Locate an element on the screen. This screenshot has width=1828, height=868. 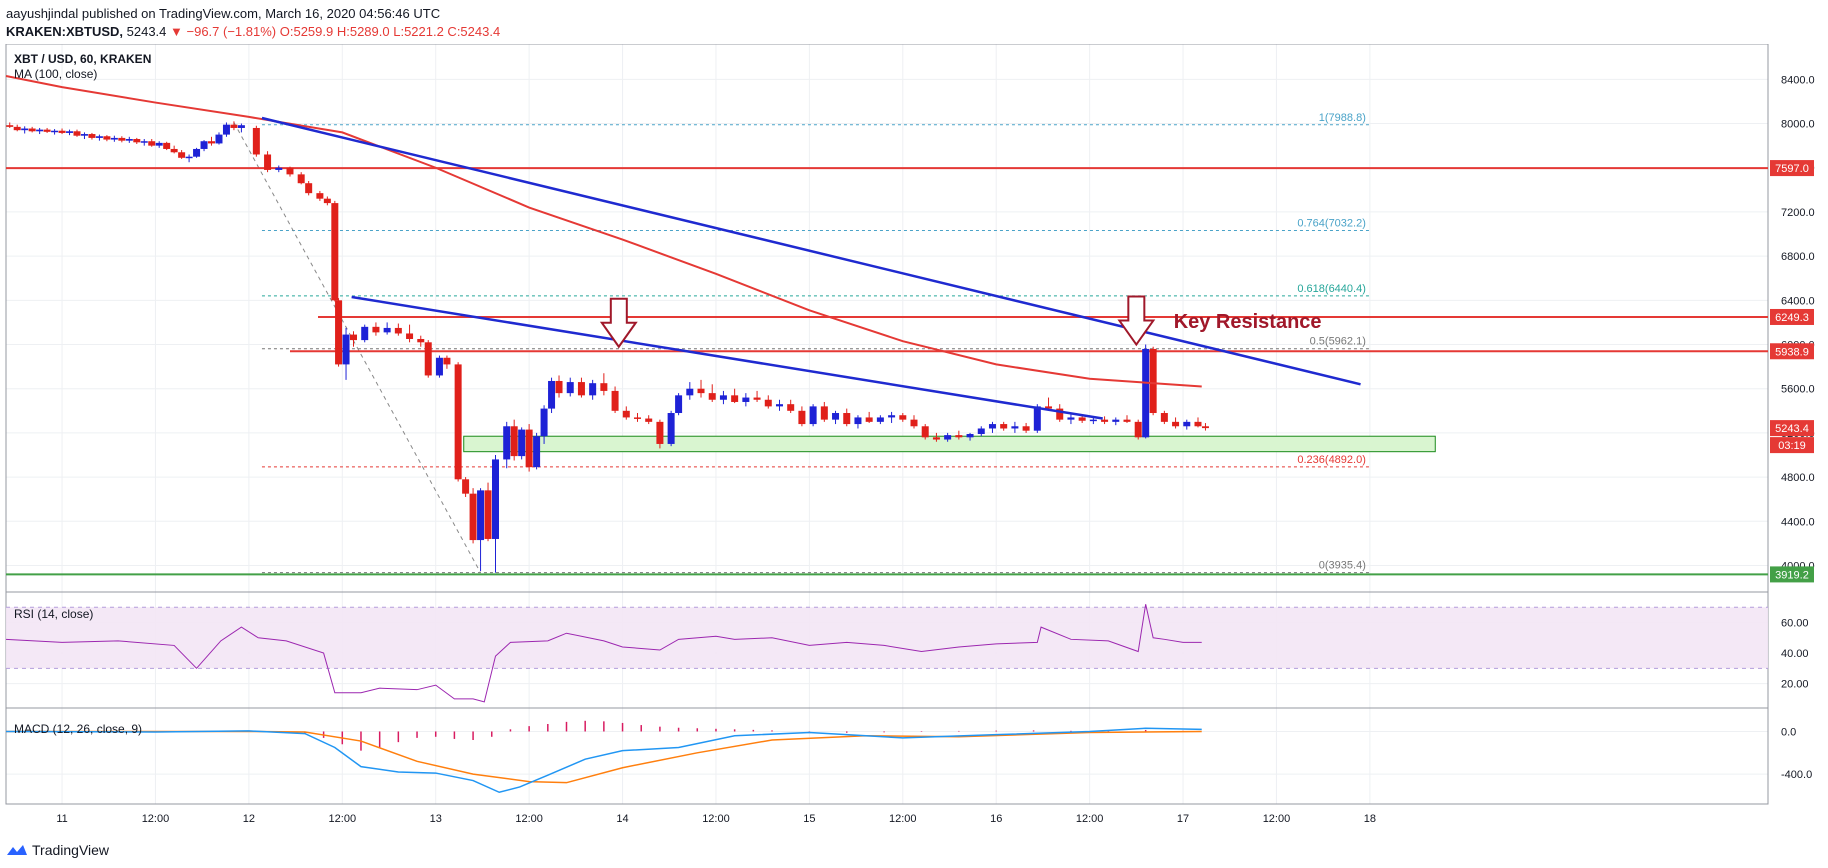
level-price-tag is located at coordinates (1792, 168).